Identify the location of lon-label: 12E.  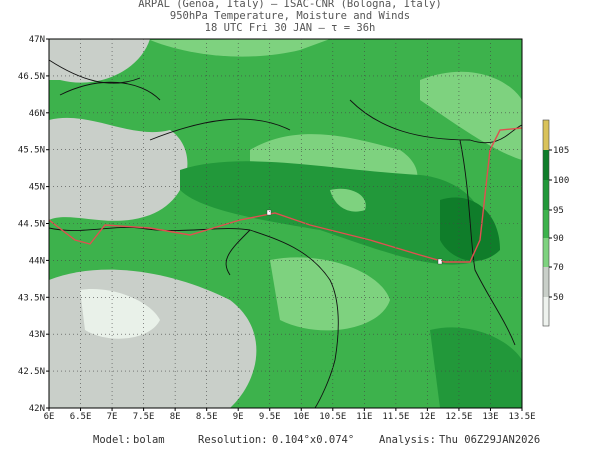
(427, 417).